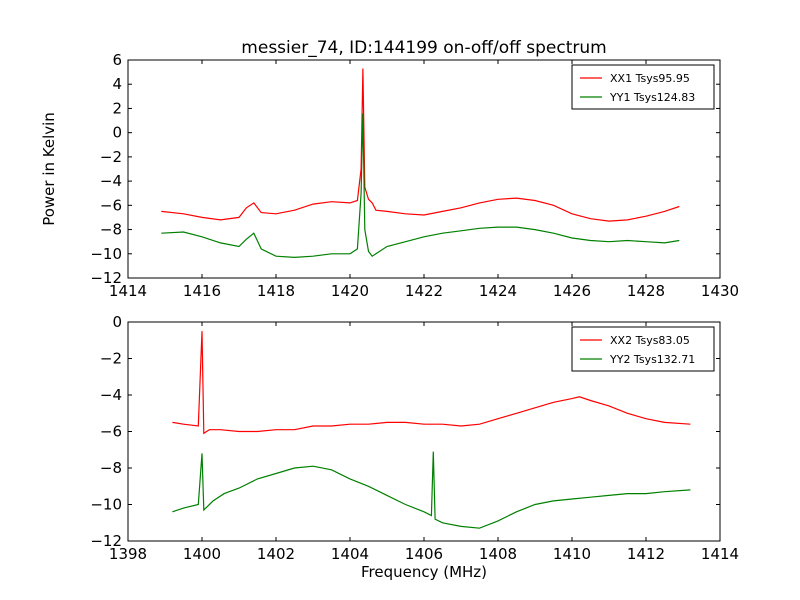 This screenshot has height=600, width=800. What do you see at coordinates (276, 291) in the screenshot?
I see `x-tick-label: 1418` at bounding box center [276, 291].